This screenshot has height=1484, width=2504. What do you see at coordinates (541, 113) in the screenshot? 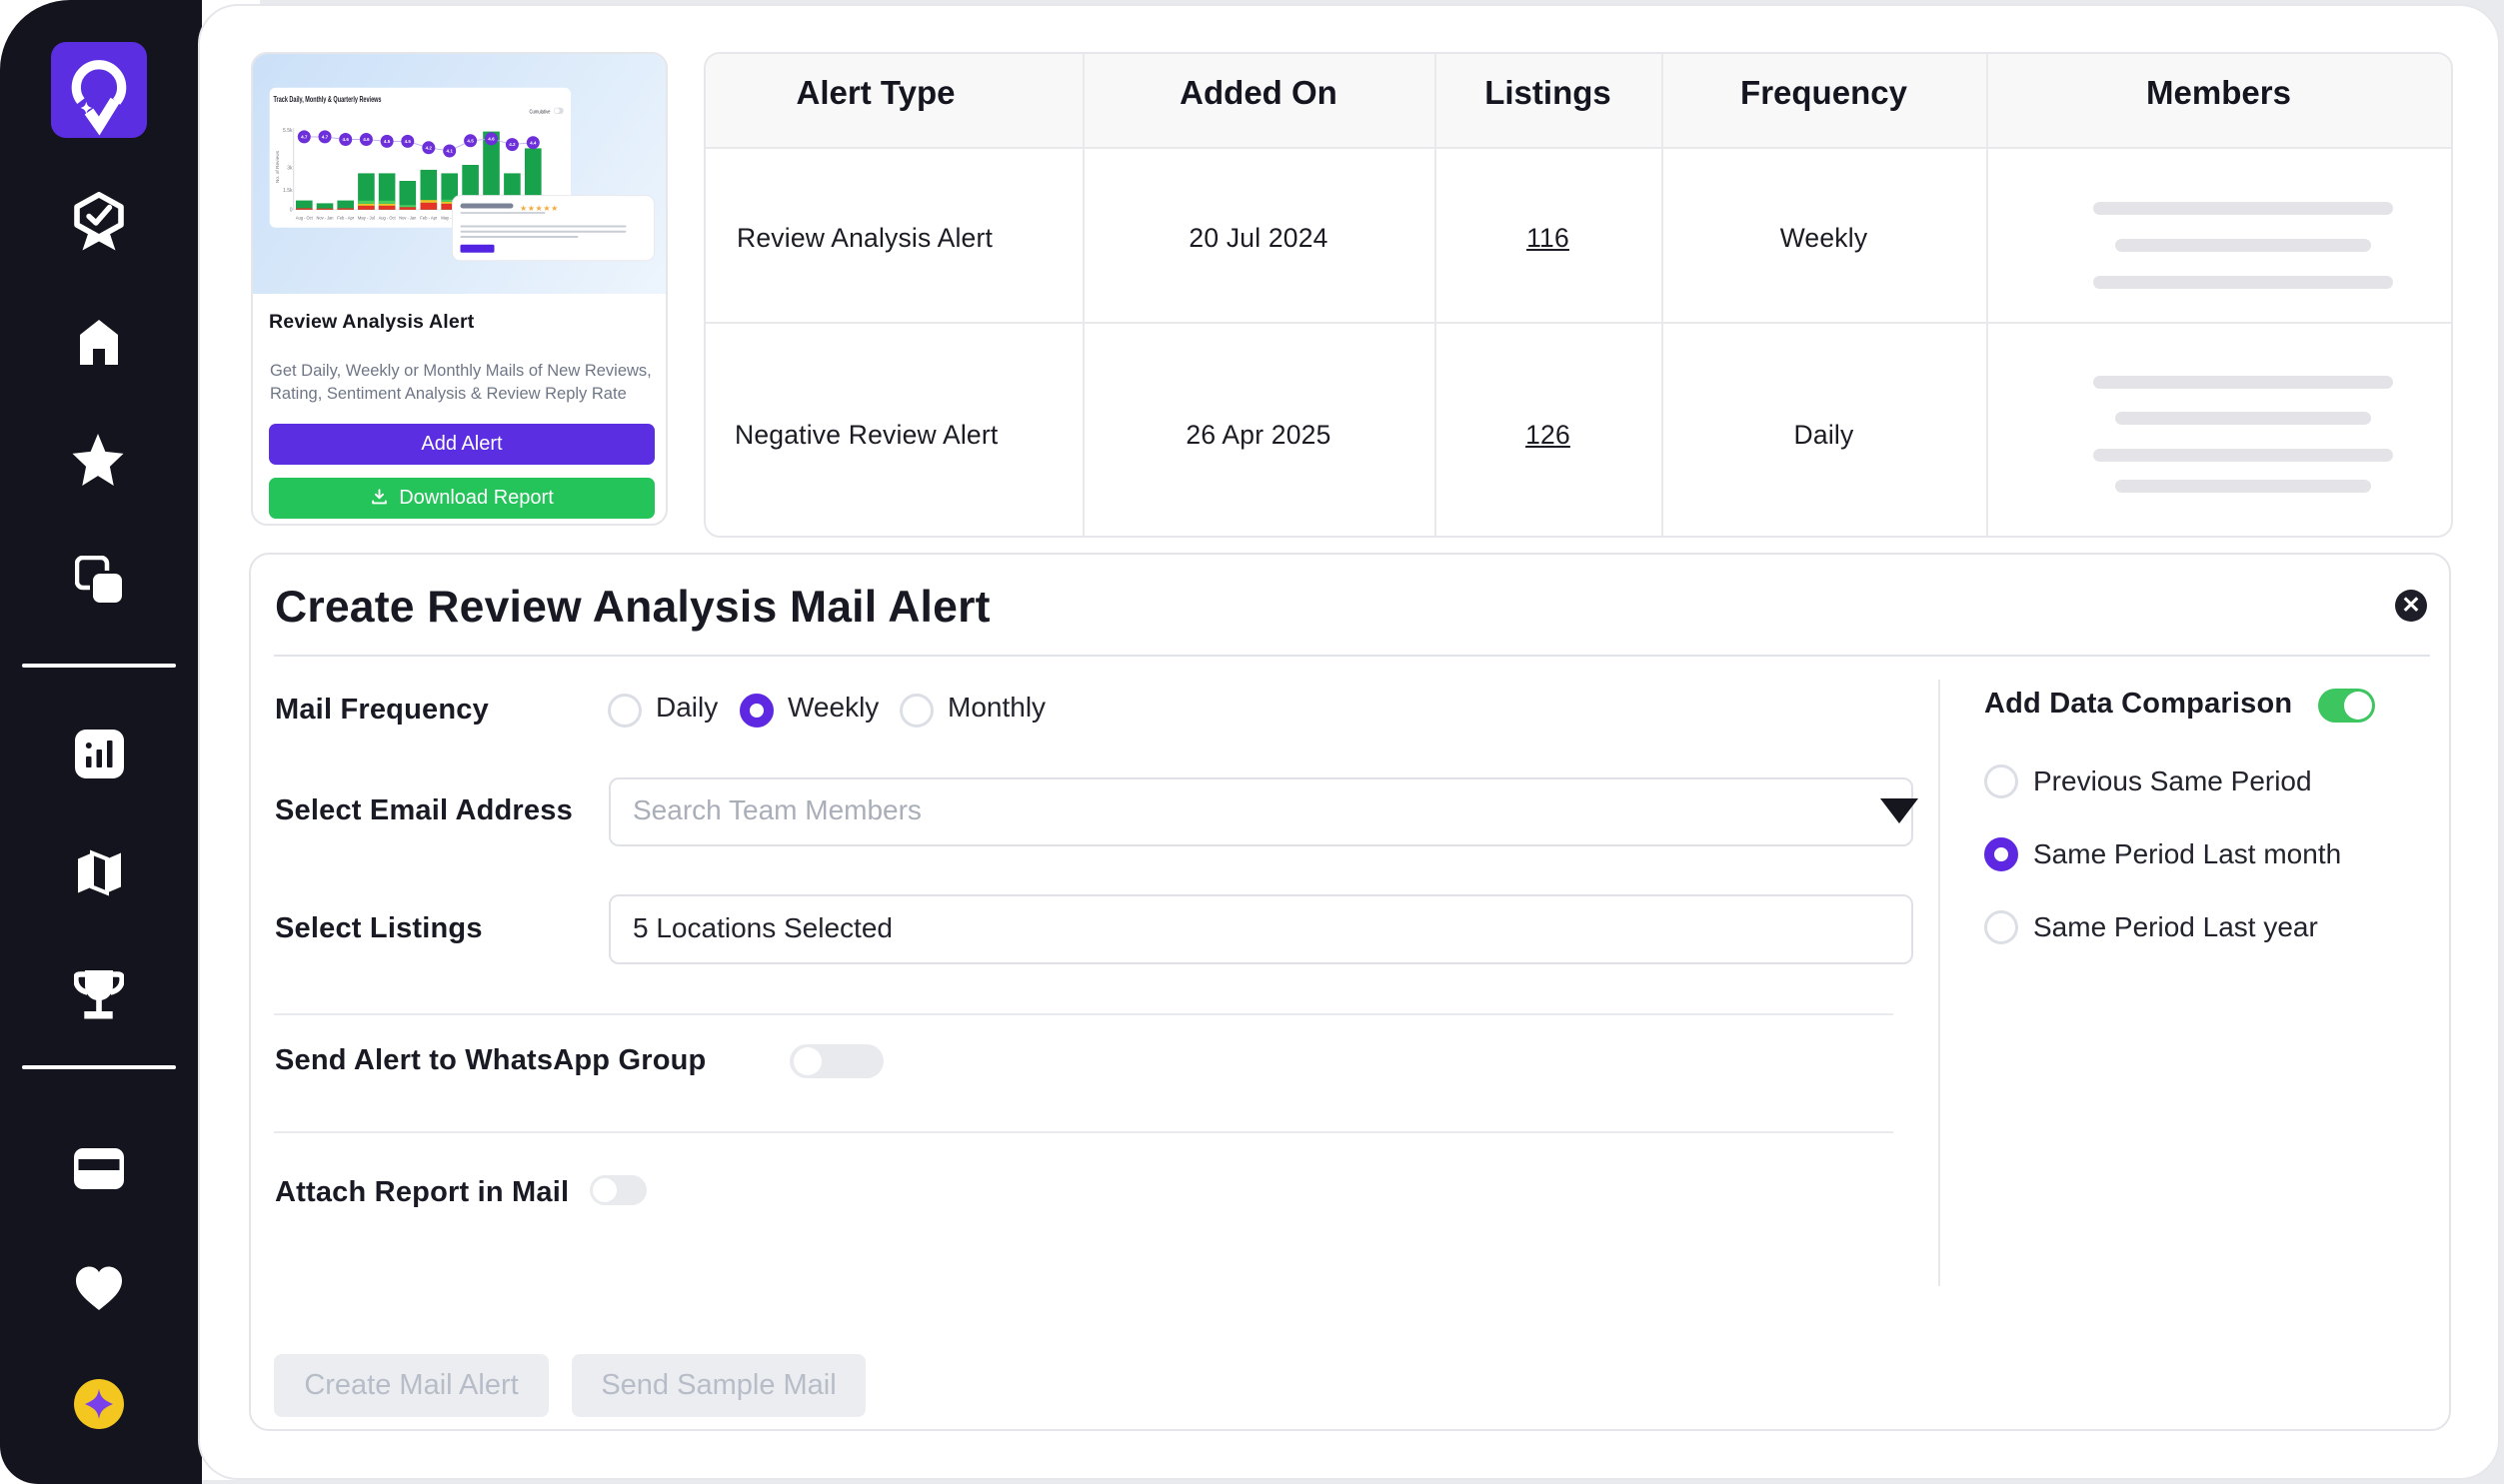
I see `svg-text: Cumulative` at bounding box center [541, 113].